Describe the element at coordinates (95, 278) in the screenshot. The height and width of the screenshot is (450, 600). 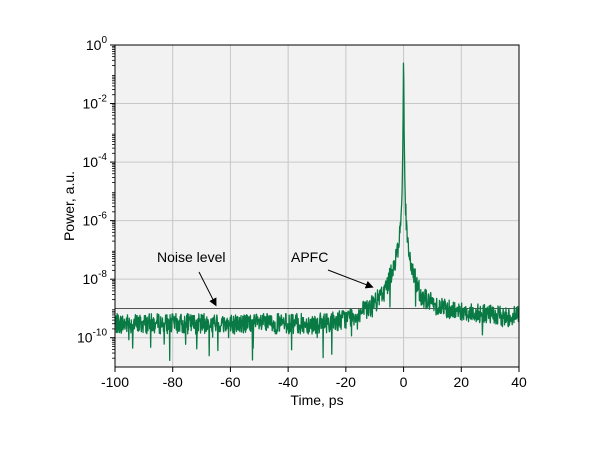
I see `y-tick-label: 10⁻⁸` at that location.